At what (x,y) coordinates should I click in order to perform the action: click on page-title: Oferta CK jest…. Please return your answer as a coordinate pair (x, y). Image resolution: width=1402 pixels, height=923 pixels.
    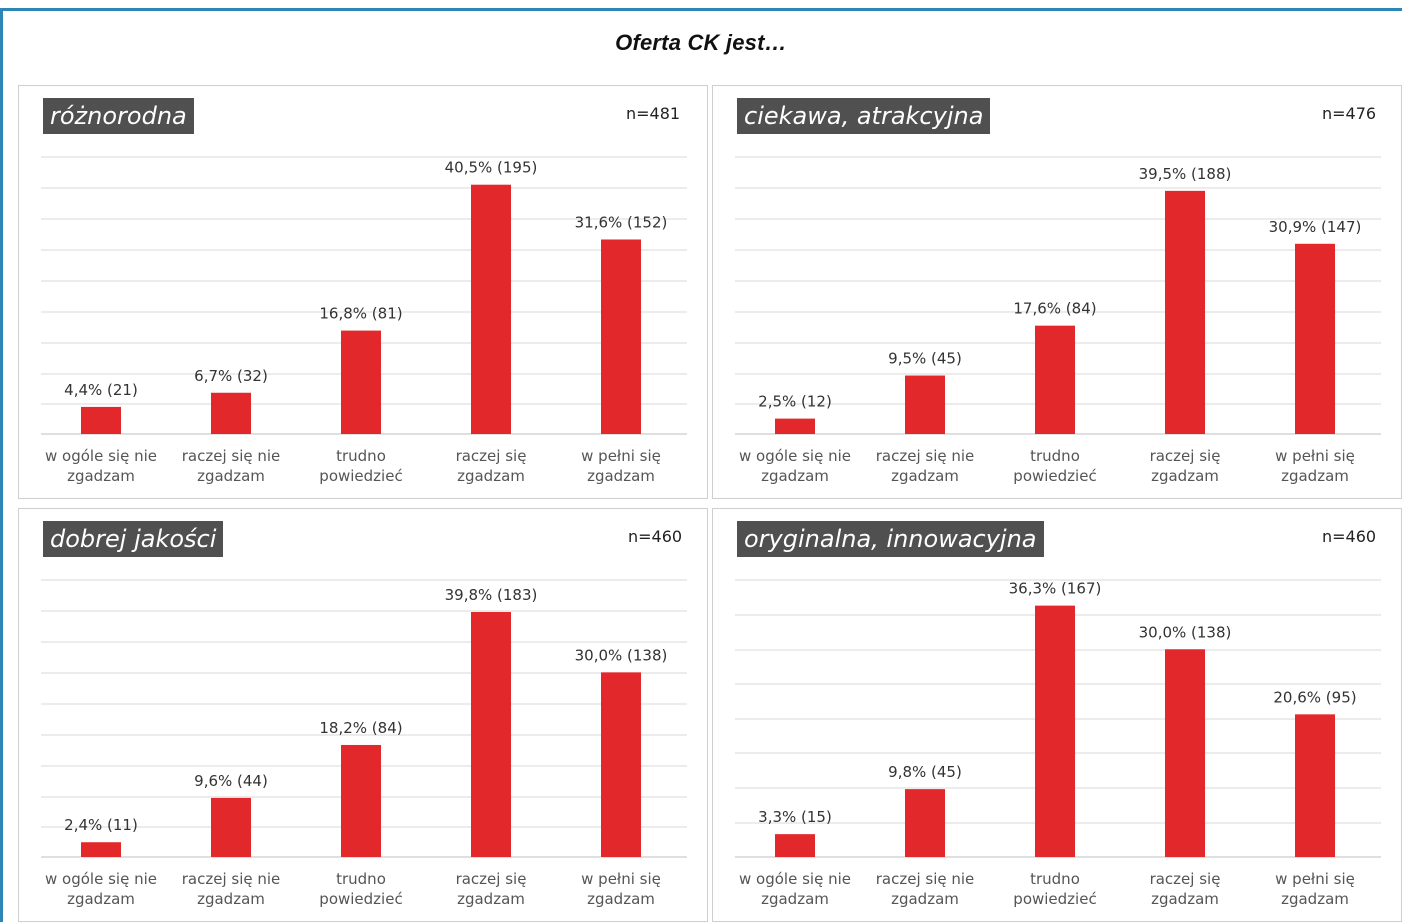
    Looking at the image, I should click on (701, 42).